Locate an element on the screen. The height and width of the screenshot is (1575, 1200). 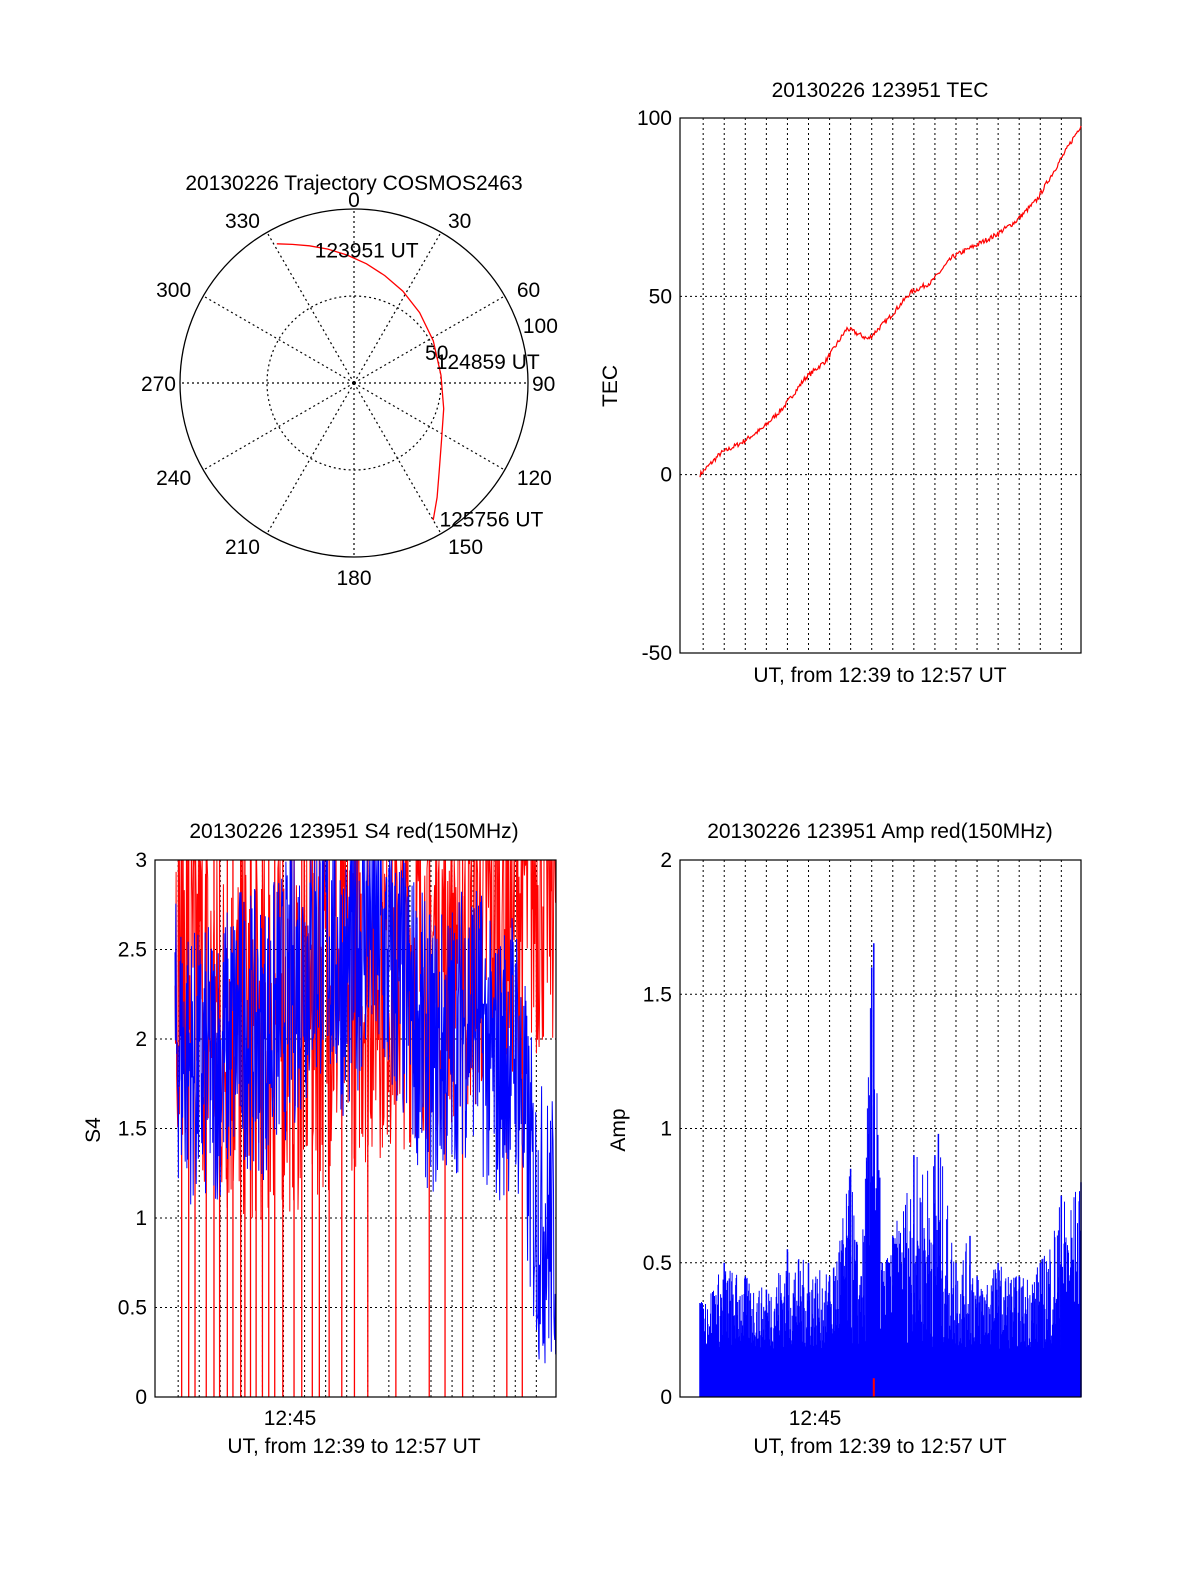
tec-plot-frame is located at coordinates (880, 385).